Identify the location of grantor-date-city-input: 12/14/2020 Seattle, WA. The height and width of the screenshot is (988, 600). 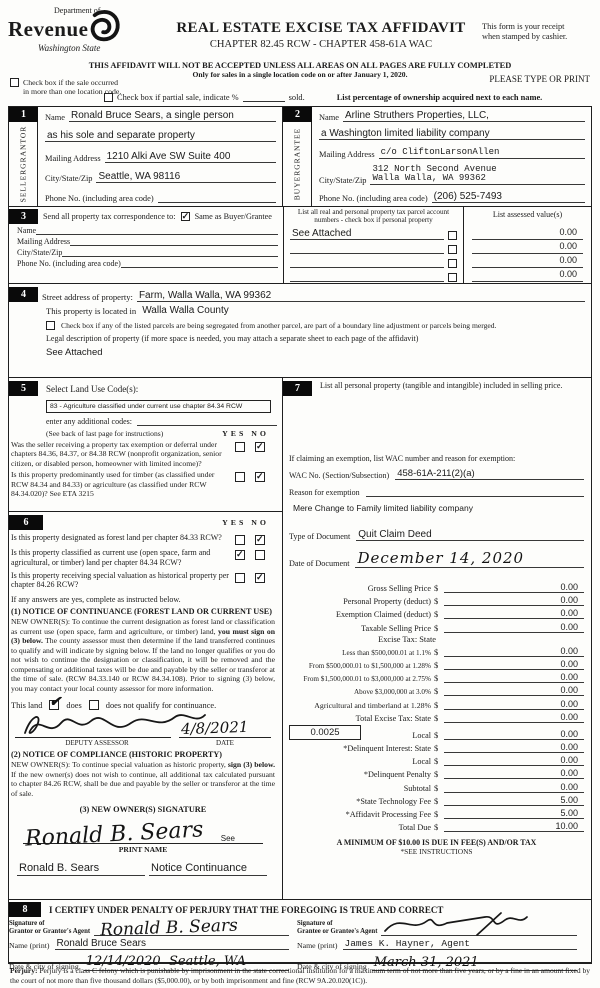
(186, 961).